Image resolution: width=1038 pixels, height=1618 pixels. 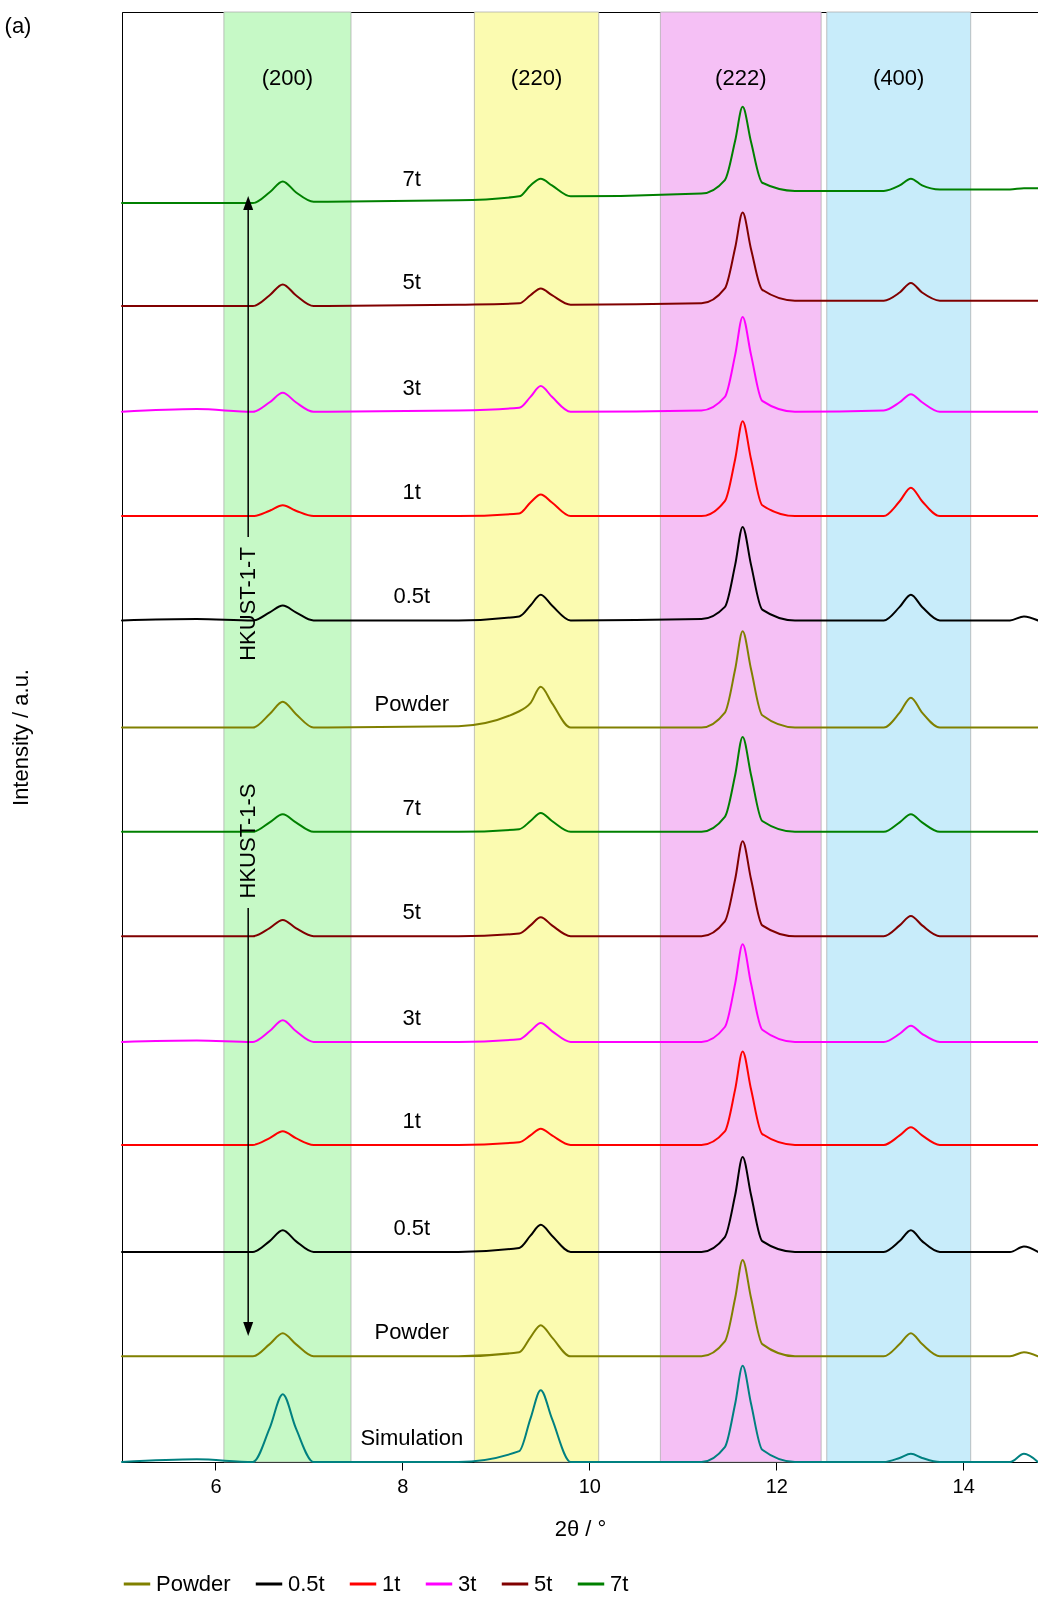 I want to click on text: (a), so click(x=18, y=25).